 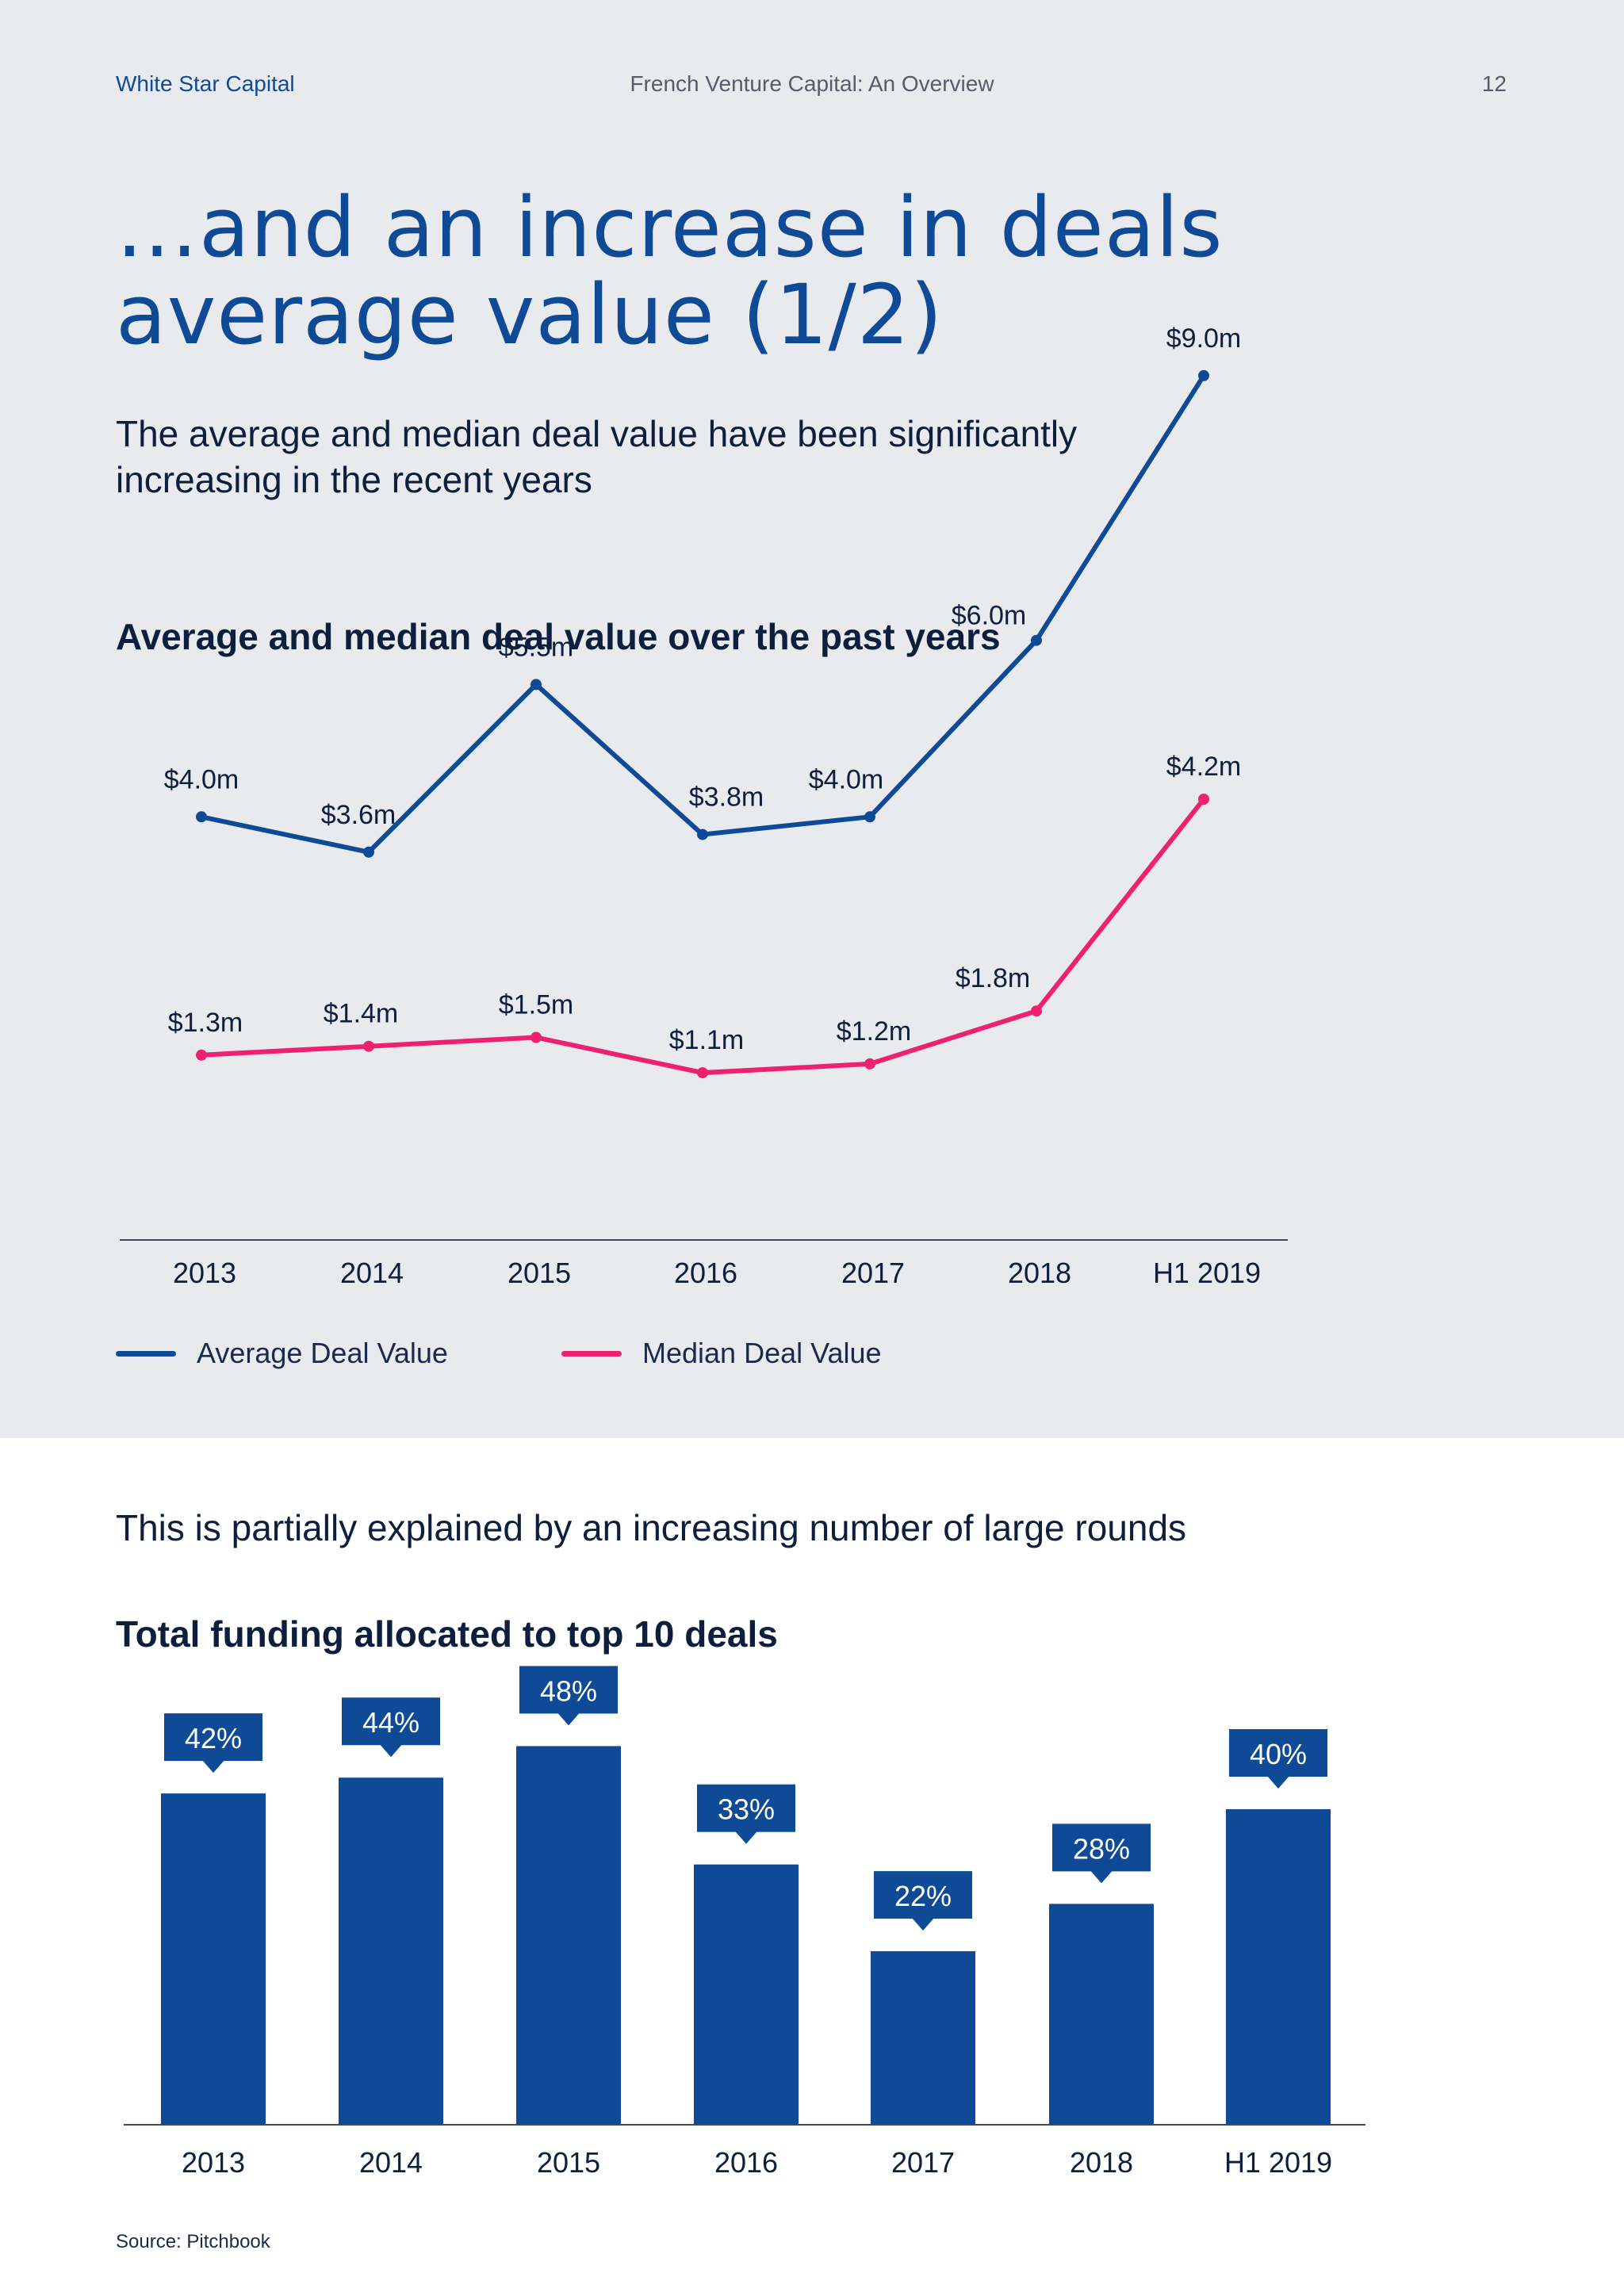 I want to click on data-label-average: $6.0m, so click(x=989, y=616).